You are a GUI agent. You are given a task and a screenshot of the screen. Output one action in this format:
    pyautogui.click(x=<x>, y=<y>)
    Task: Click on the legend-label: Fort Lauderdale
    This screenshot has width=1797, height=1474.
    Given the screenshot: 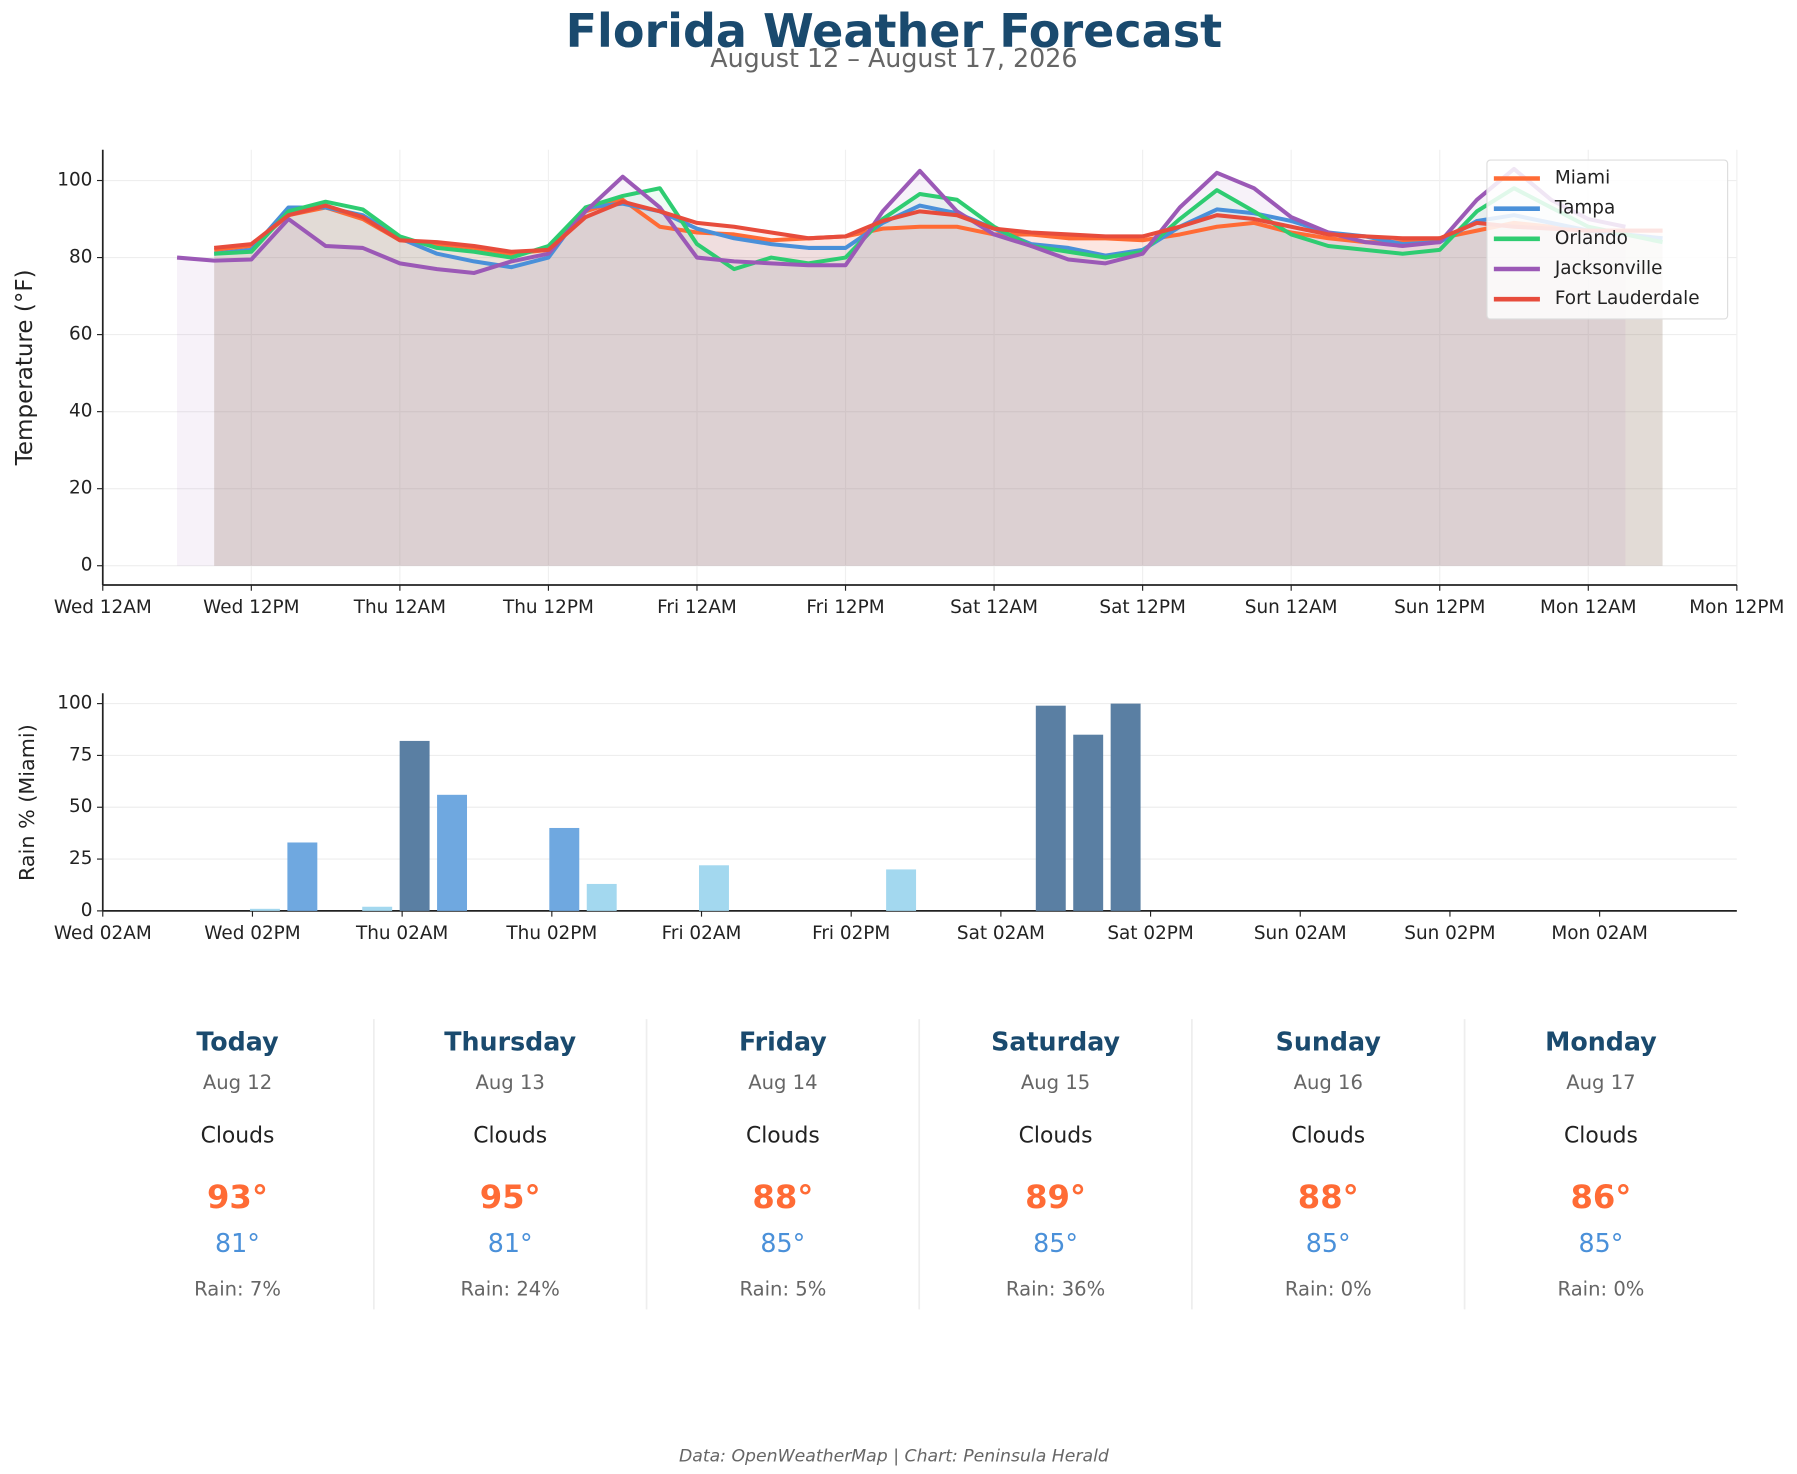 What is the action you would take?
    pyautogui.click(x=1627, y=298)
    